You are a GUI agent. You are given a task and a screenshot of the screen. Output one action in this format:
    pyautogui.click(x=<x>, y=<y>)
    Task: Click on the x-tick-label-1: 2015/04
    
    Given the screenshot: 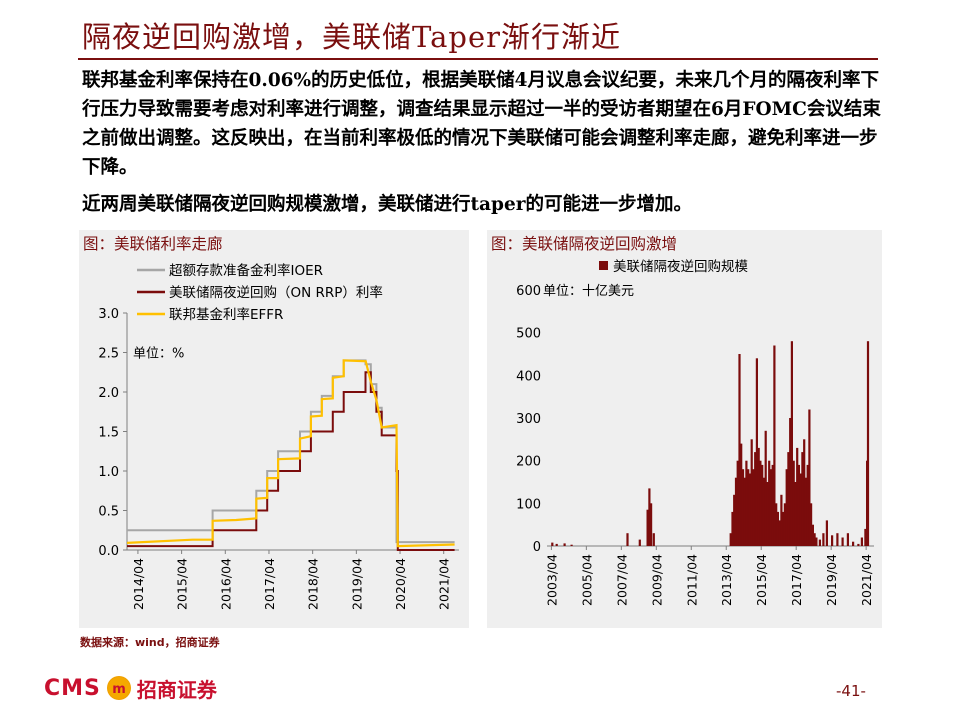 What is the action you would take?
    pyautogui.click(x=182, y=584)
    